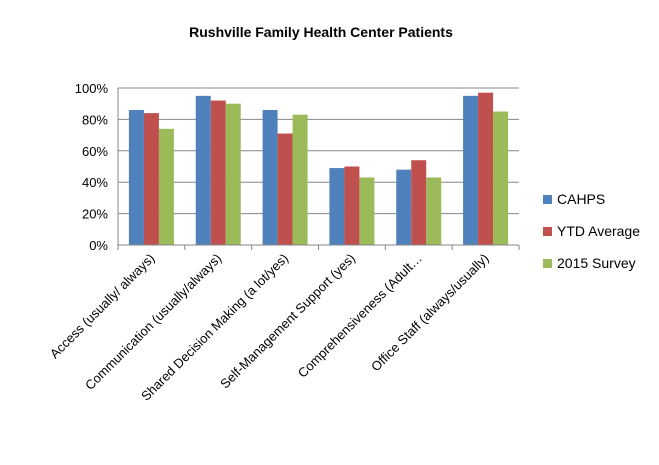  What do you see at coordinates (581, 199) in the screenshot?
I see `legend-label: CAHPS` at bounding box center [581, 199].